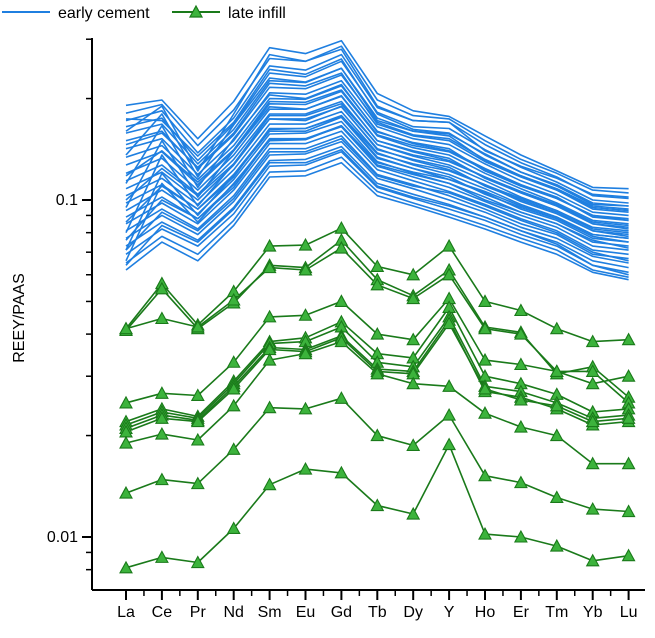 This screenshot has height=638, width=655. I want to click on x-tick-label-sm: Sm, so click(270, 612).